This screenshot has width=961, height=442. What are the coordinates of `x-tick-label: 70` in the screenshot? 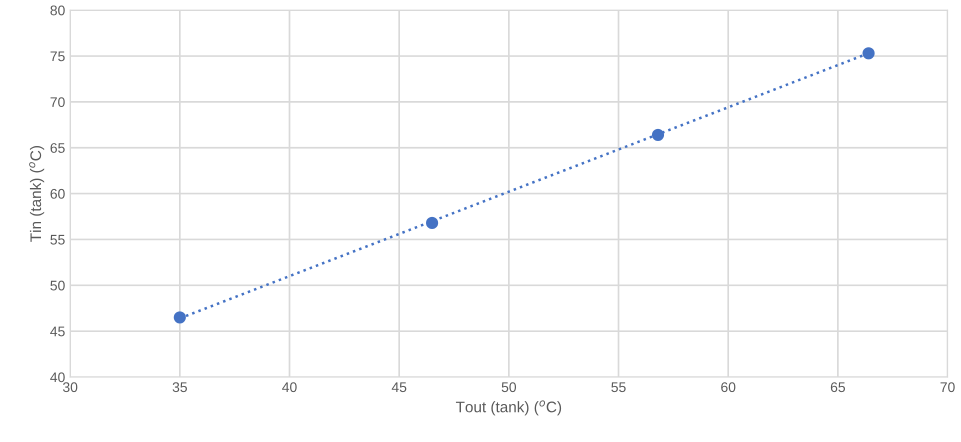 It's located at (947, 387).